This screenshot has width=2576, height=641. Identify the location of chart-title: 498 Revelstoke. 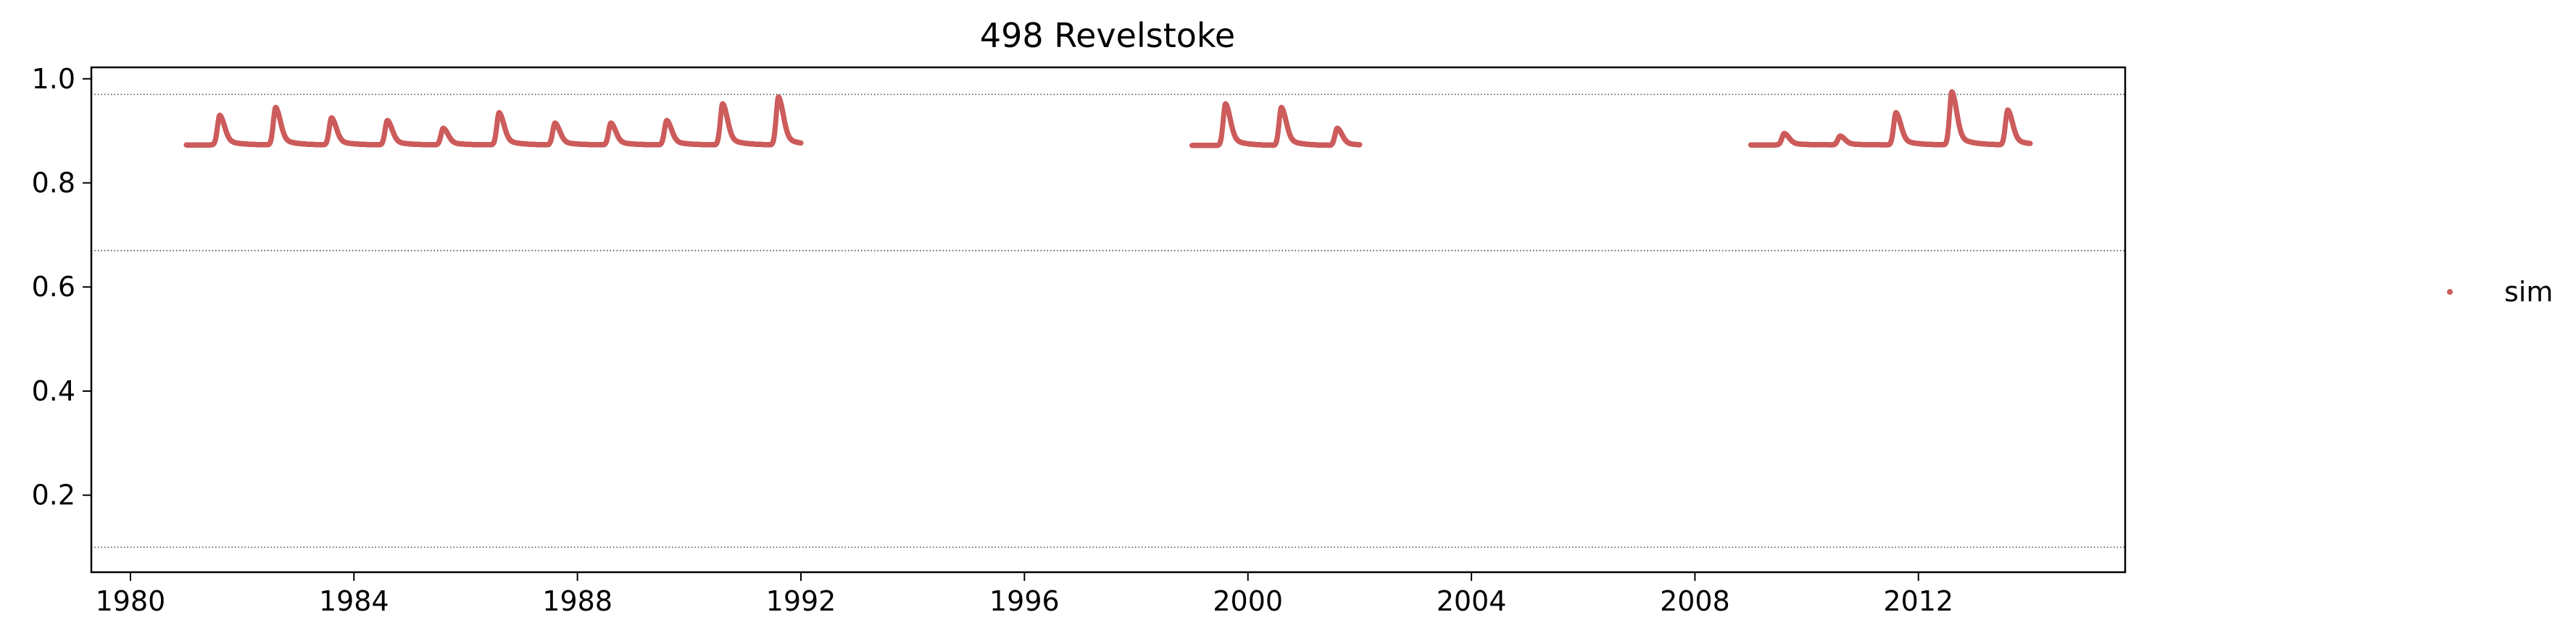
(1107, 35).